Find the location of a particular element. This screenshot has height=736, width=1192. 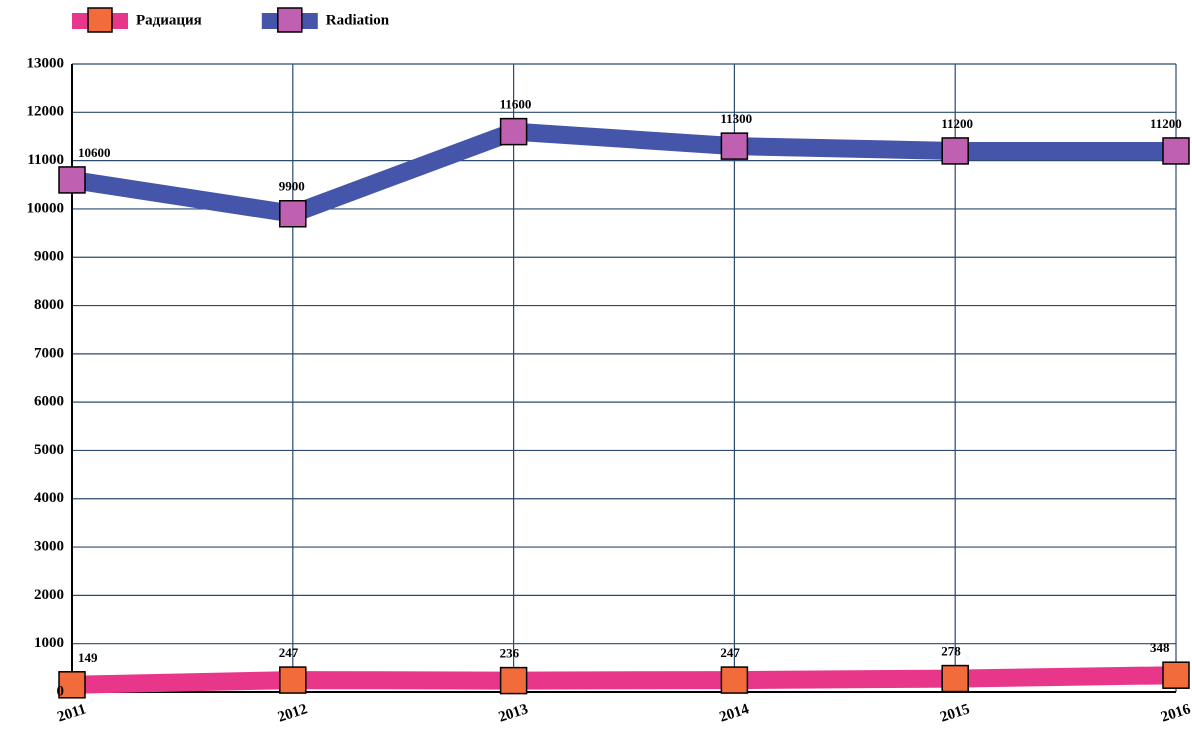

data-label: 348 is located at coordinates (1160, 647).